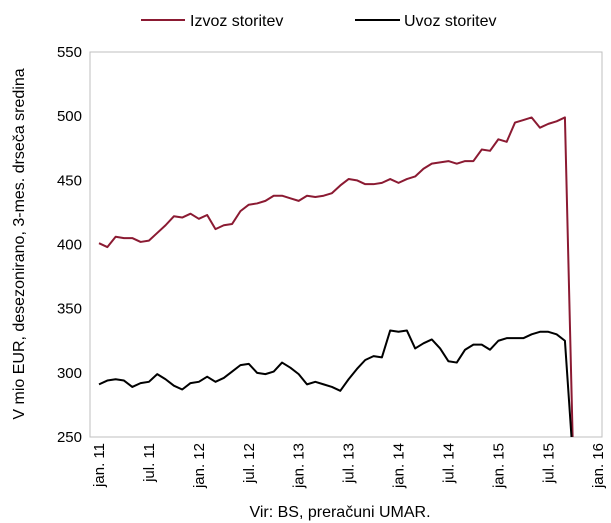  I want to click on x-tick-label: jan. 16, so click(598, 466).